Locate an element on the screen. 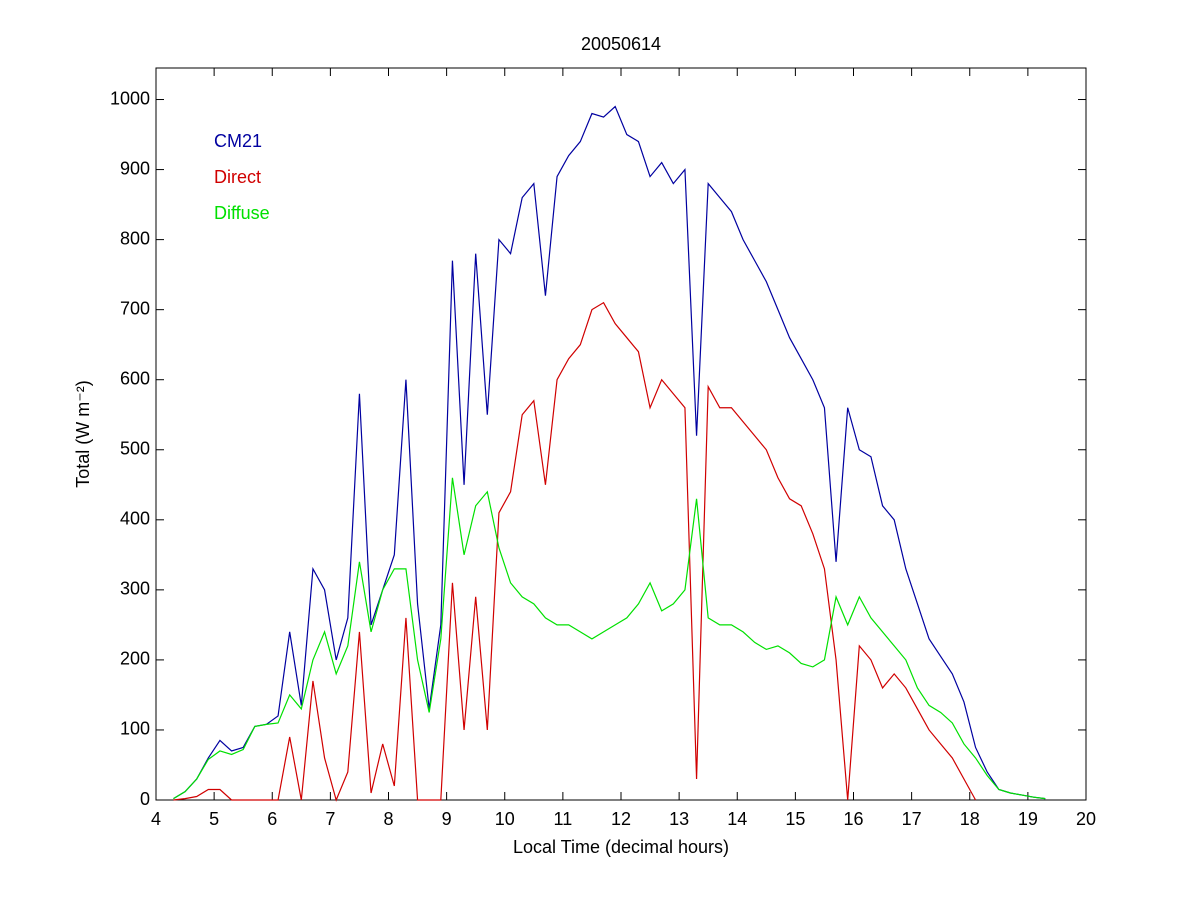 This screenshot has height=905, width=1200. x-tick-label: 18 is located at coordinates (970, 819).